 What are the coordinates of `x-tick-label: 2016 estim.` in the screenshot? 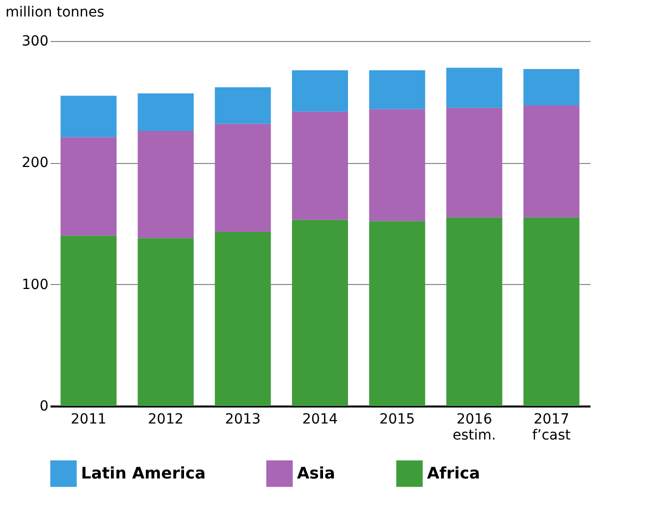 It's located at (474, 428).